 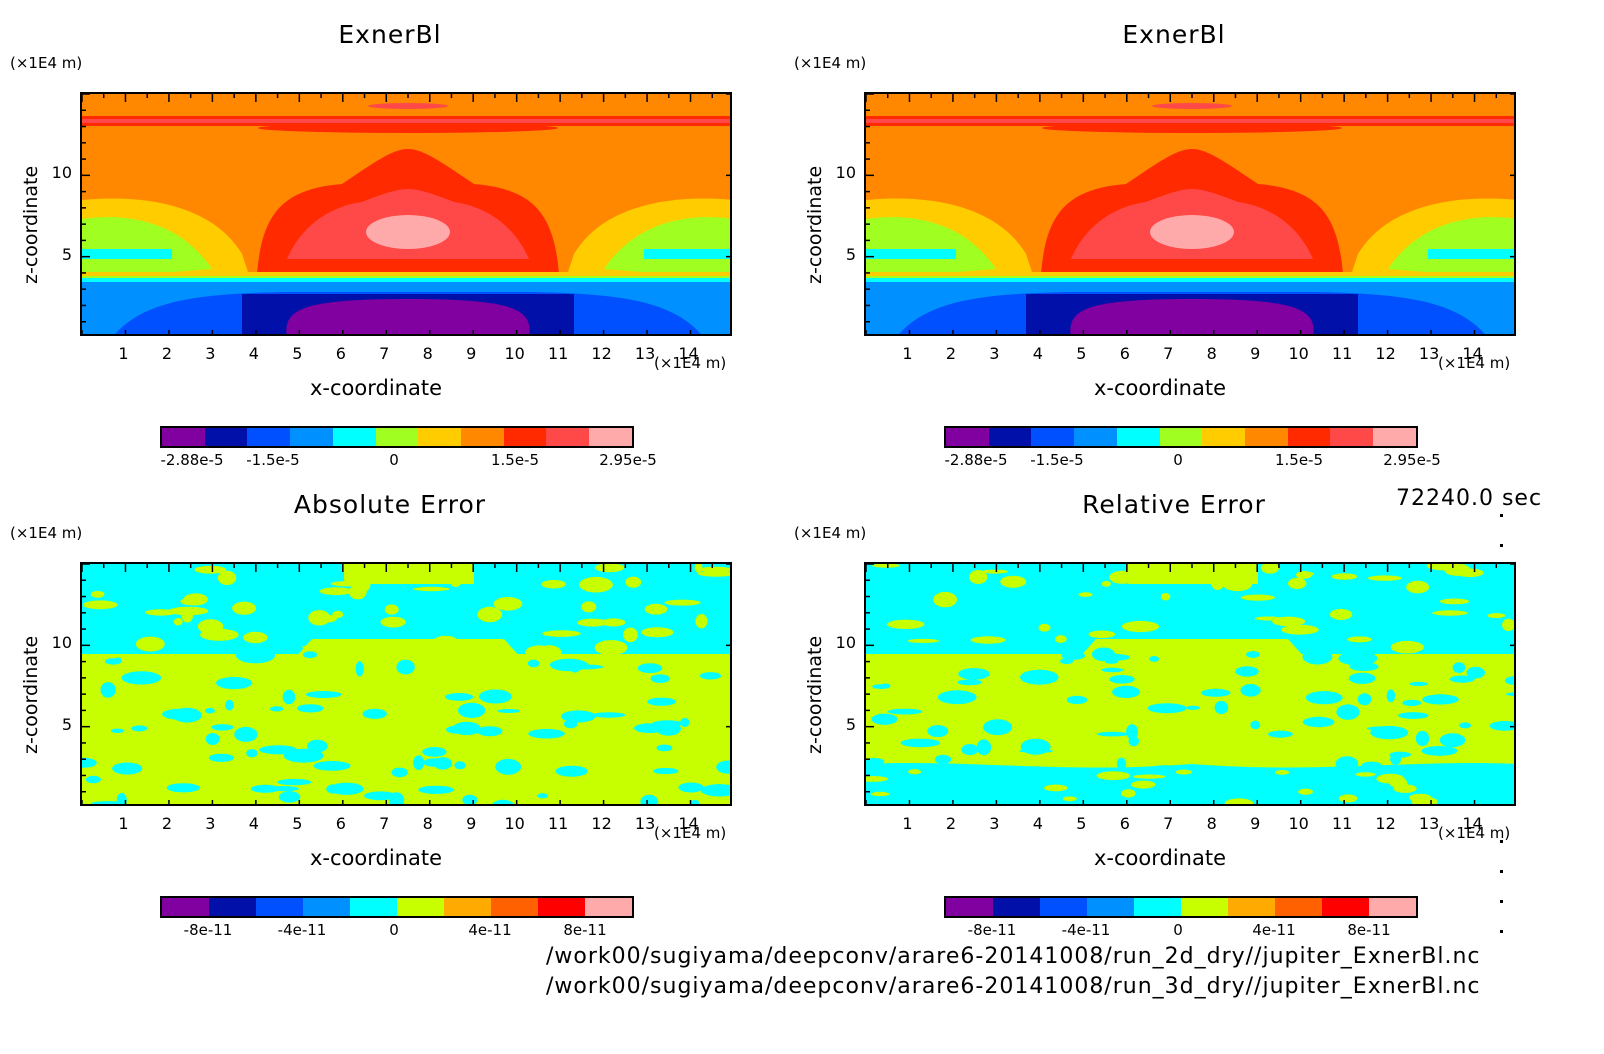 I want to click on x-tick-label: 1, so click(x=123, y=823).